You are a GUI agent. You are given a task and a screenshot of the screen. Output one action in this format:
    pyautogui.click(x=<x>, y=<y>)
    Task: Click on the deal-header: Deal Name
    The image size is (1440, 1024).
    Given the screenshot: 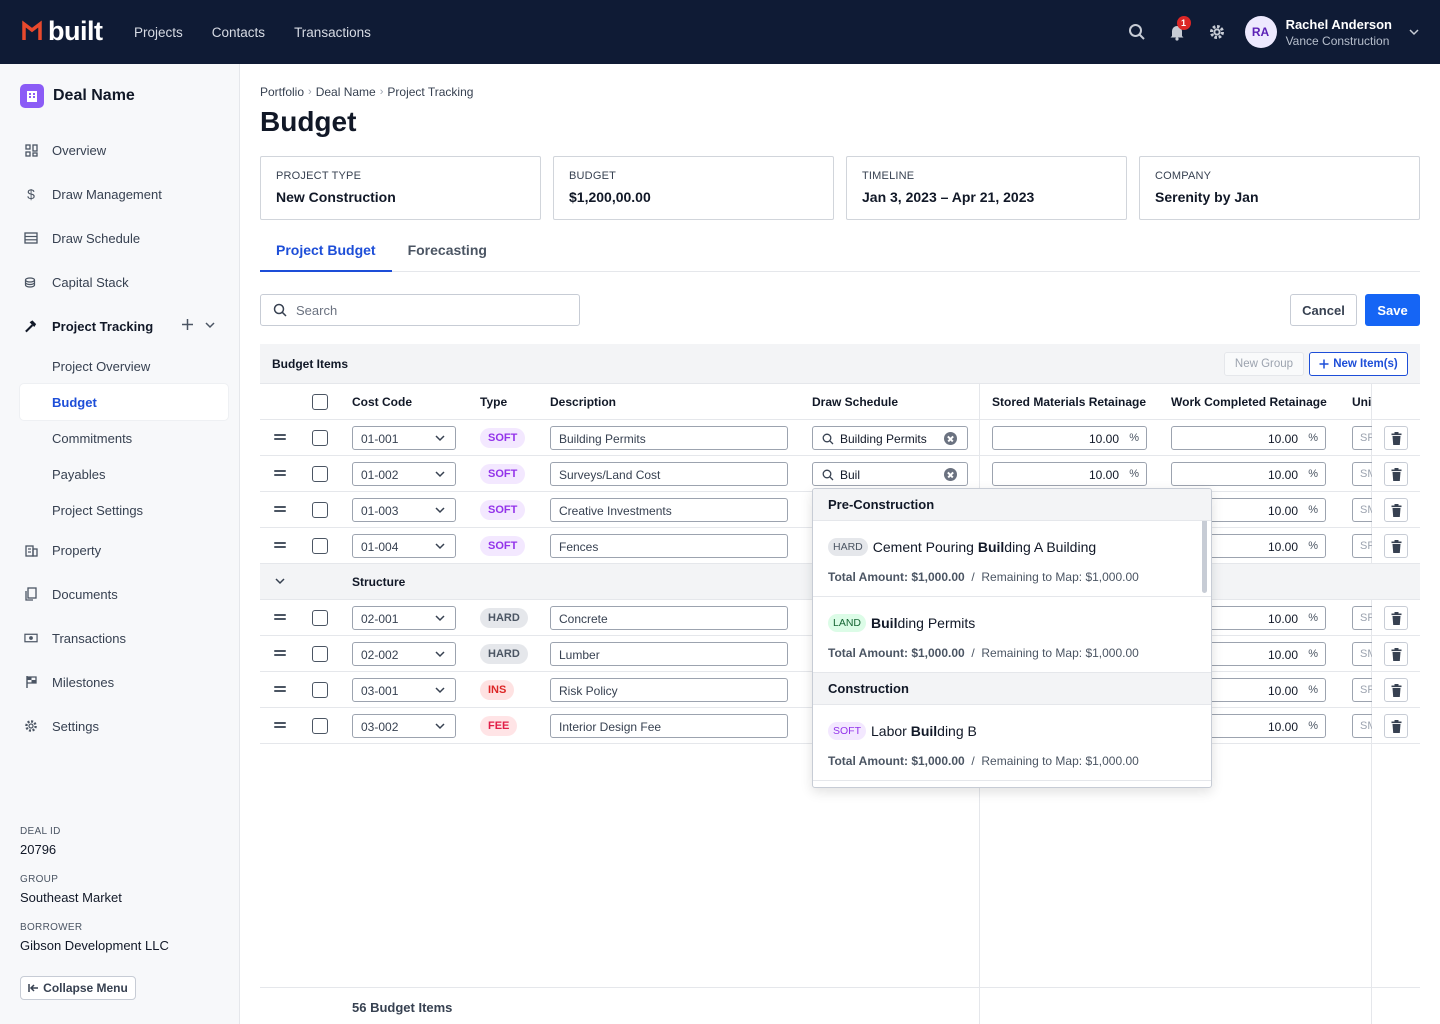 What is the action you would take?
    pyautogui.click(x=77, y=96)
    